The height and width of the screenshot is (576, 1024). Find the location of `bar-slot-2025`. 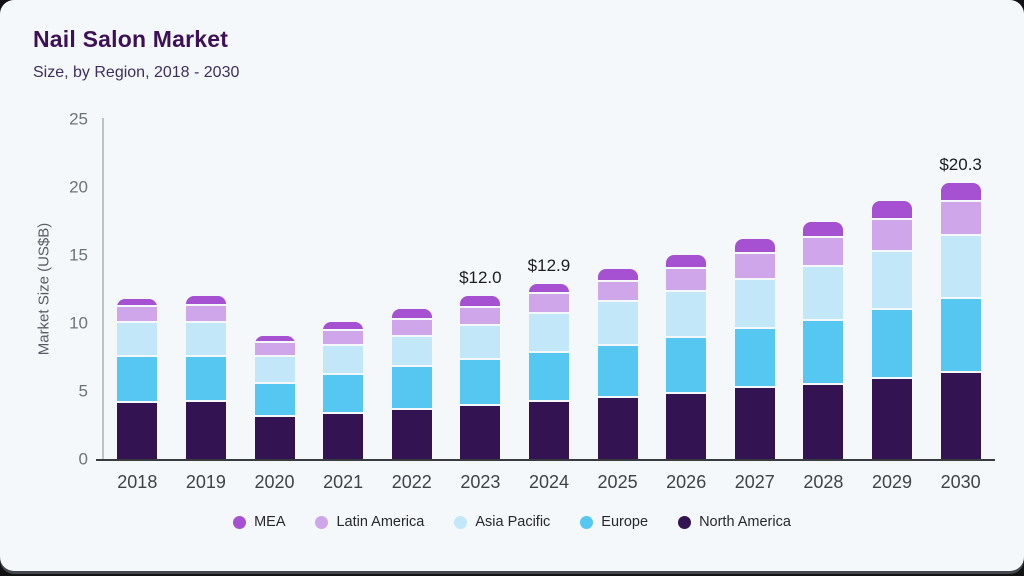

bar-slot-2025 is located at coordinates (617, 289).